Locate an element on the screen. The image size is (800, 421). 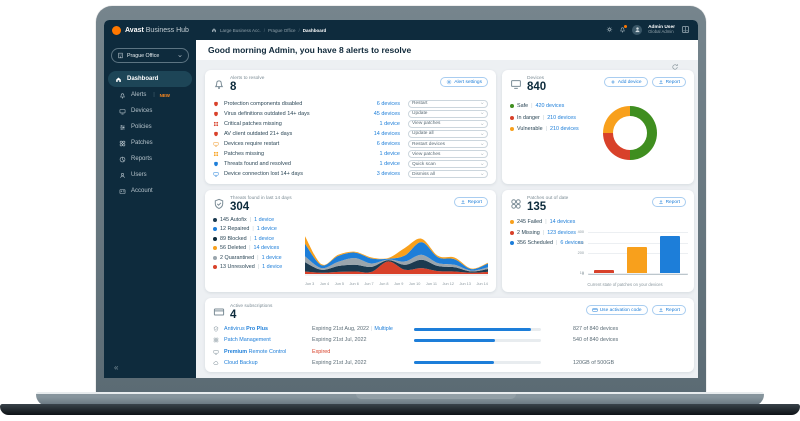
user-menu: Admin User Global Admin is located at coordinates (661, 30).